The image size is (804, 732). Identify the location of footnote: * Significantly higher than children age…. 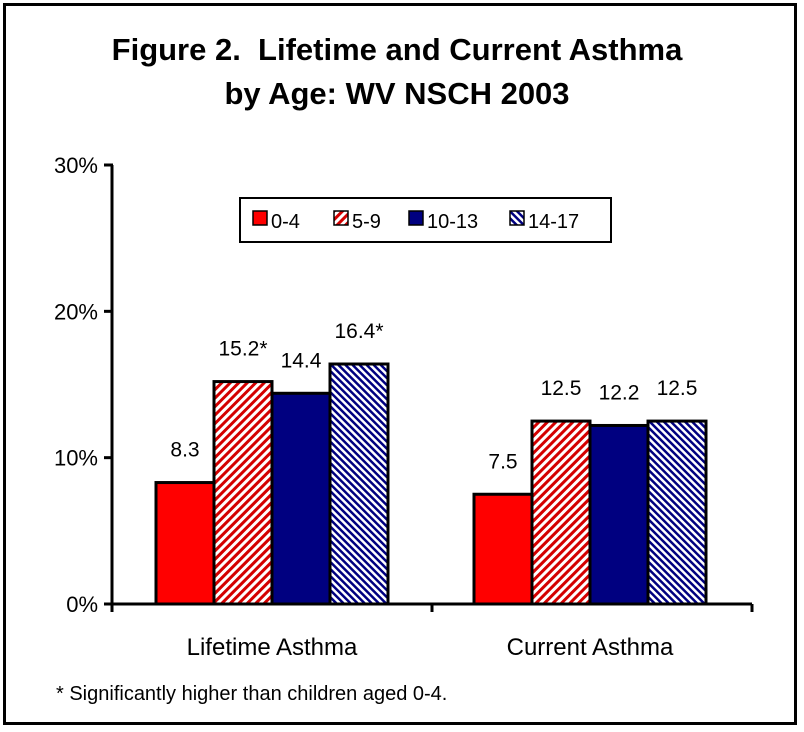
(252, 694).